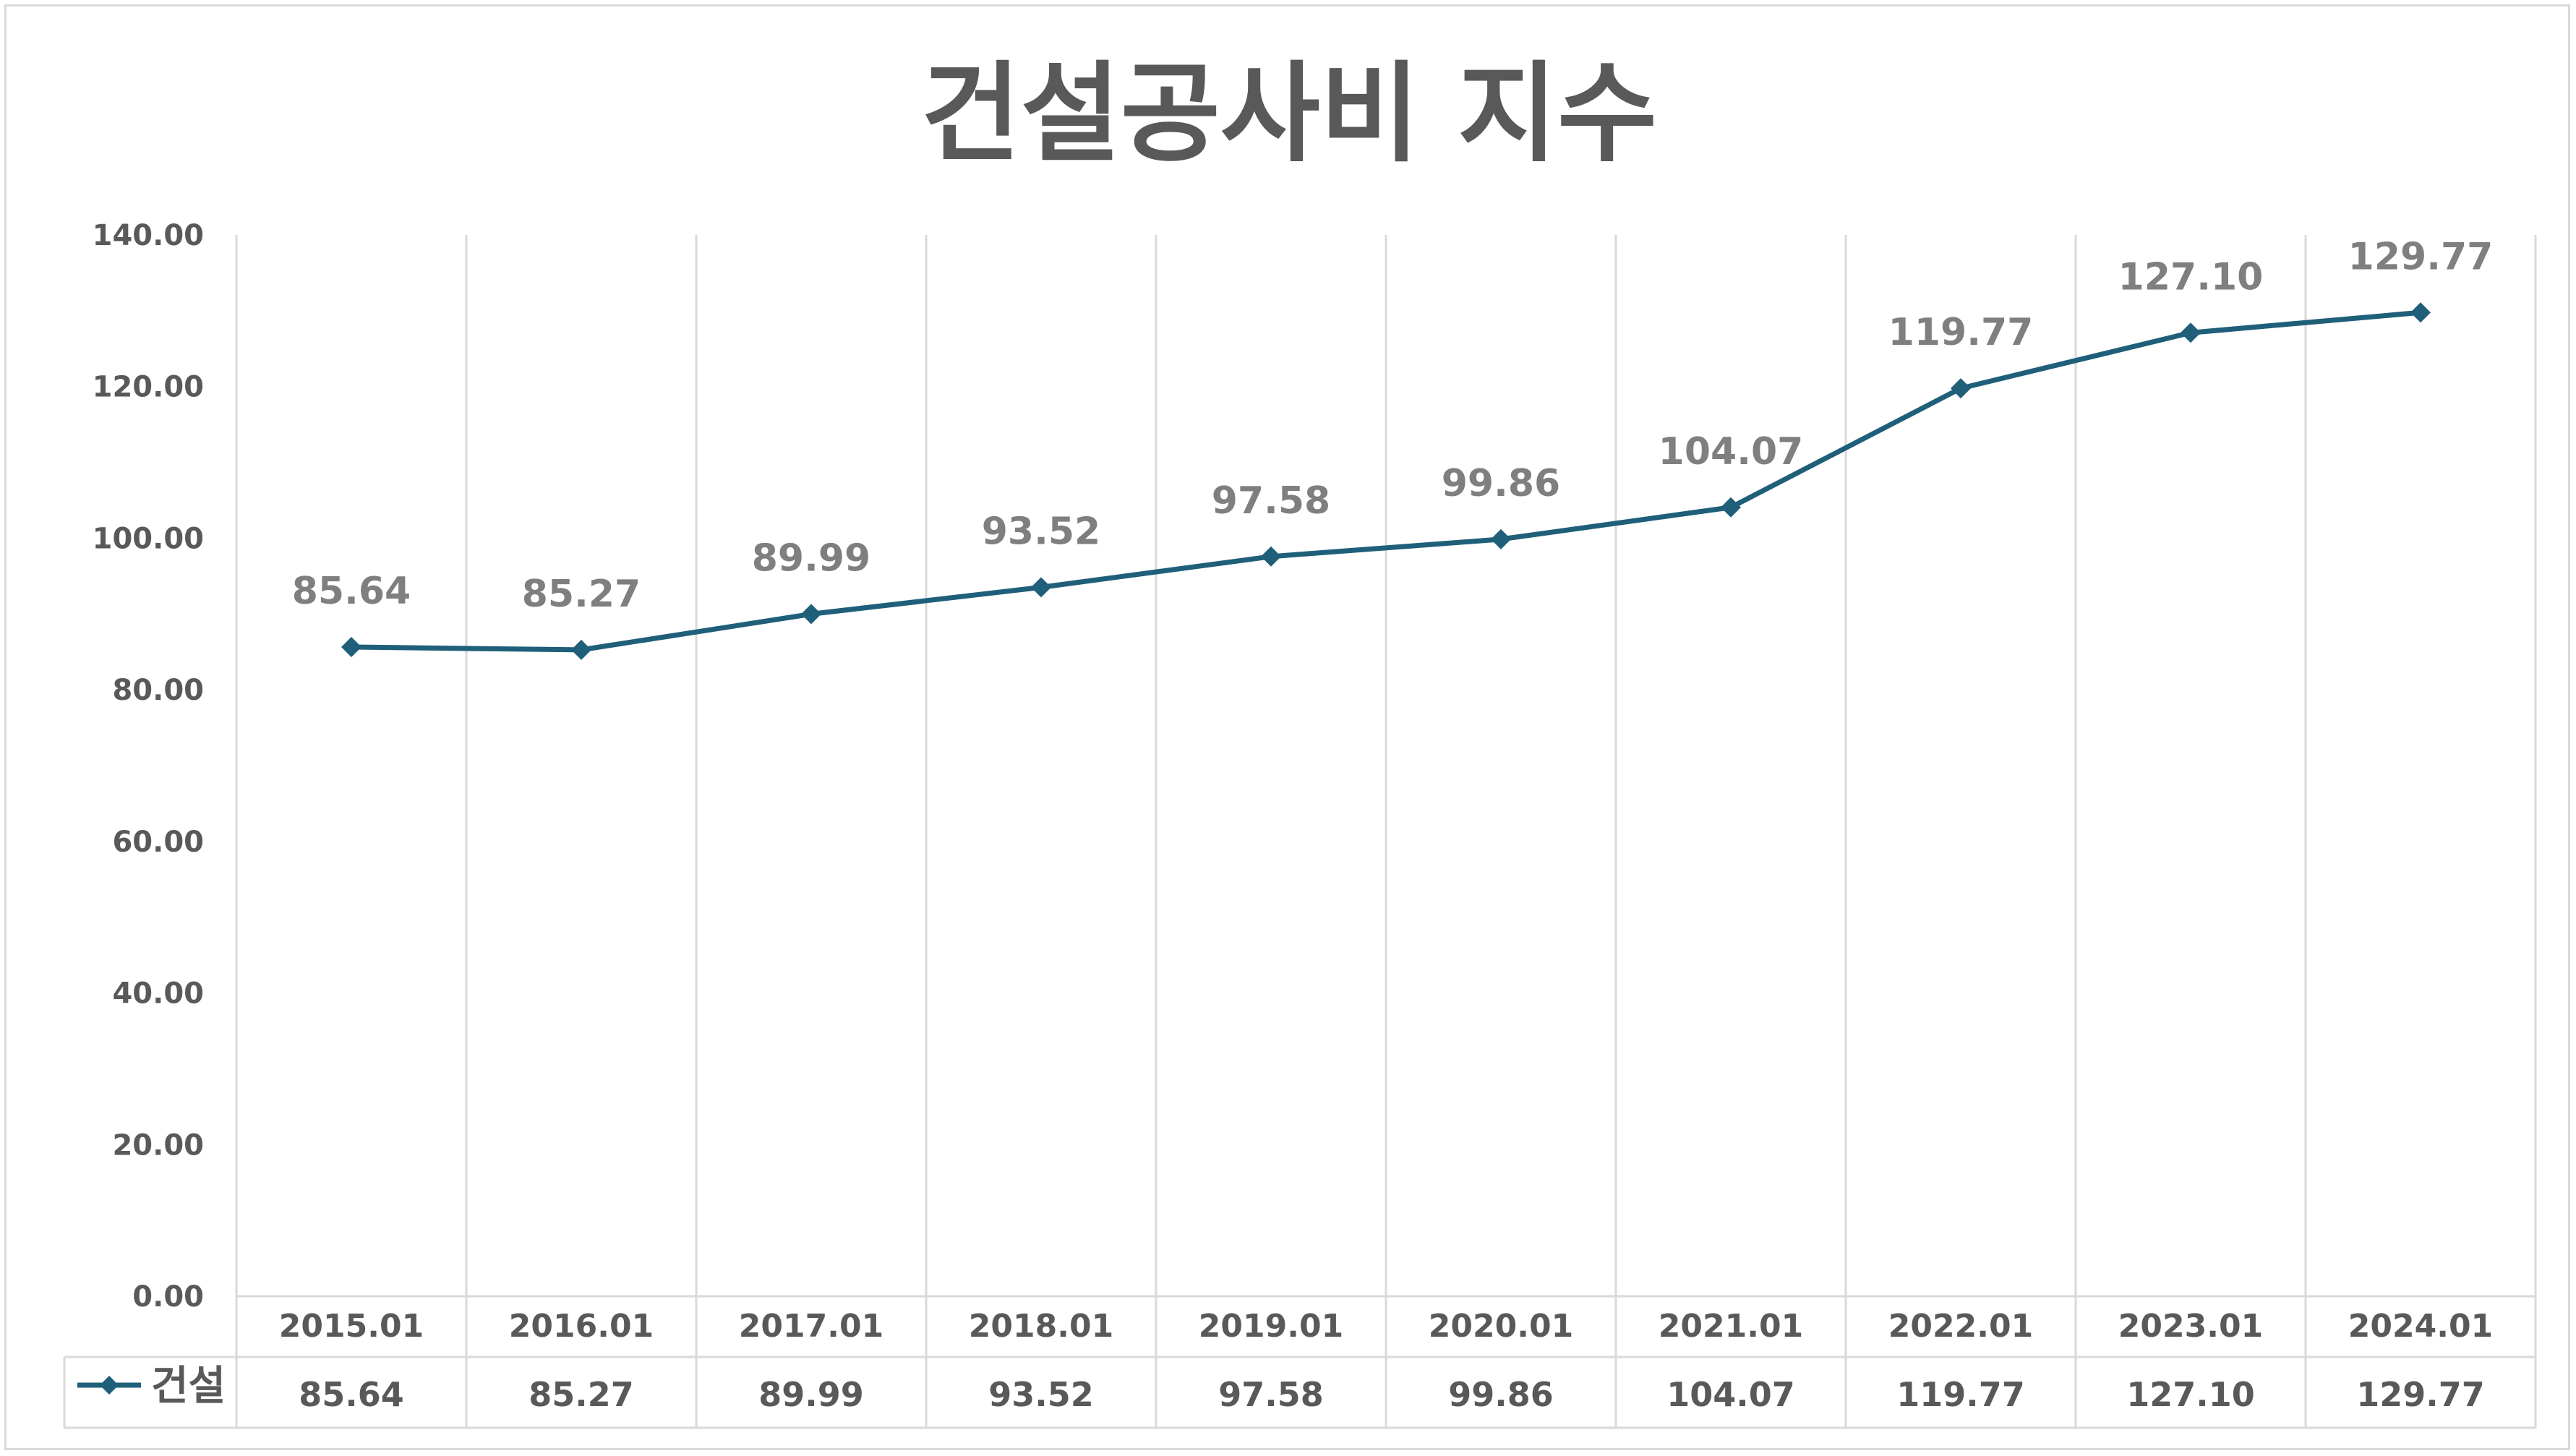 The height and width of the screenshot is (1456, 2576). I want to click on y-tick-label: 40.00, so click(158, 994).